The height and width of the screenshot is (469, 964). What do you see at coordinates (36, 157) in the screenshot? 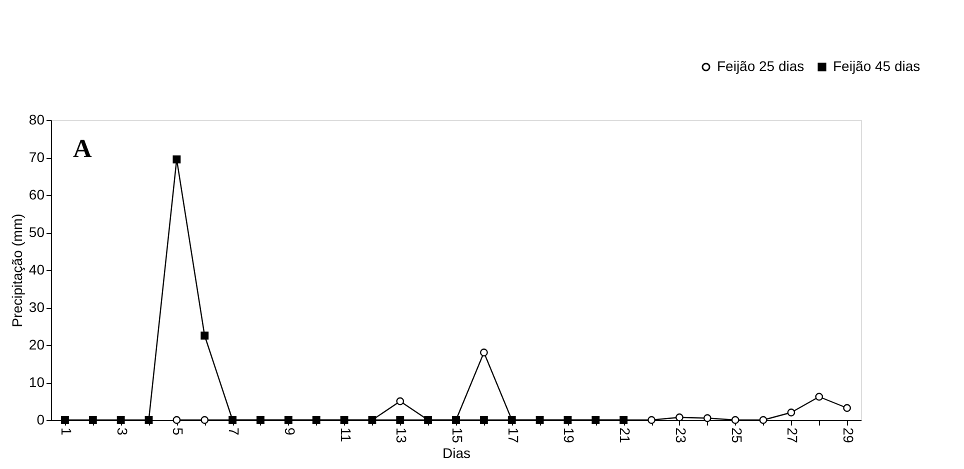
I see `y-tick-label: 70` at bounding box center [36, 157].